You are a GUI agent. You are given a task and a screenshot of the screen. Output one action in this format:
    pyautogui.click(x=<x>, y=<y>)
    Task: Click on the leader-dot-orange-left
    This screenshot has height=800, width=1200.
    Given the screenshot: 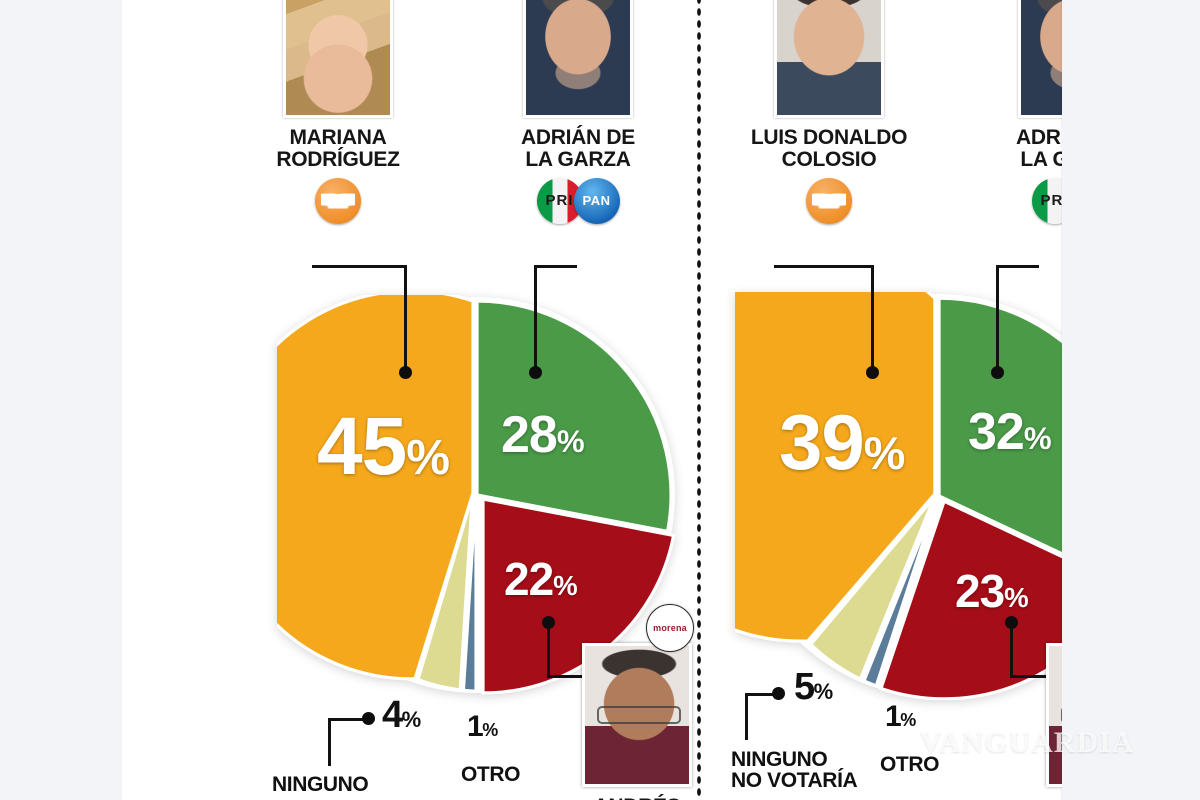 What is the action you would take?
    pyautogui.click(x=405, y=372)
    